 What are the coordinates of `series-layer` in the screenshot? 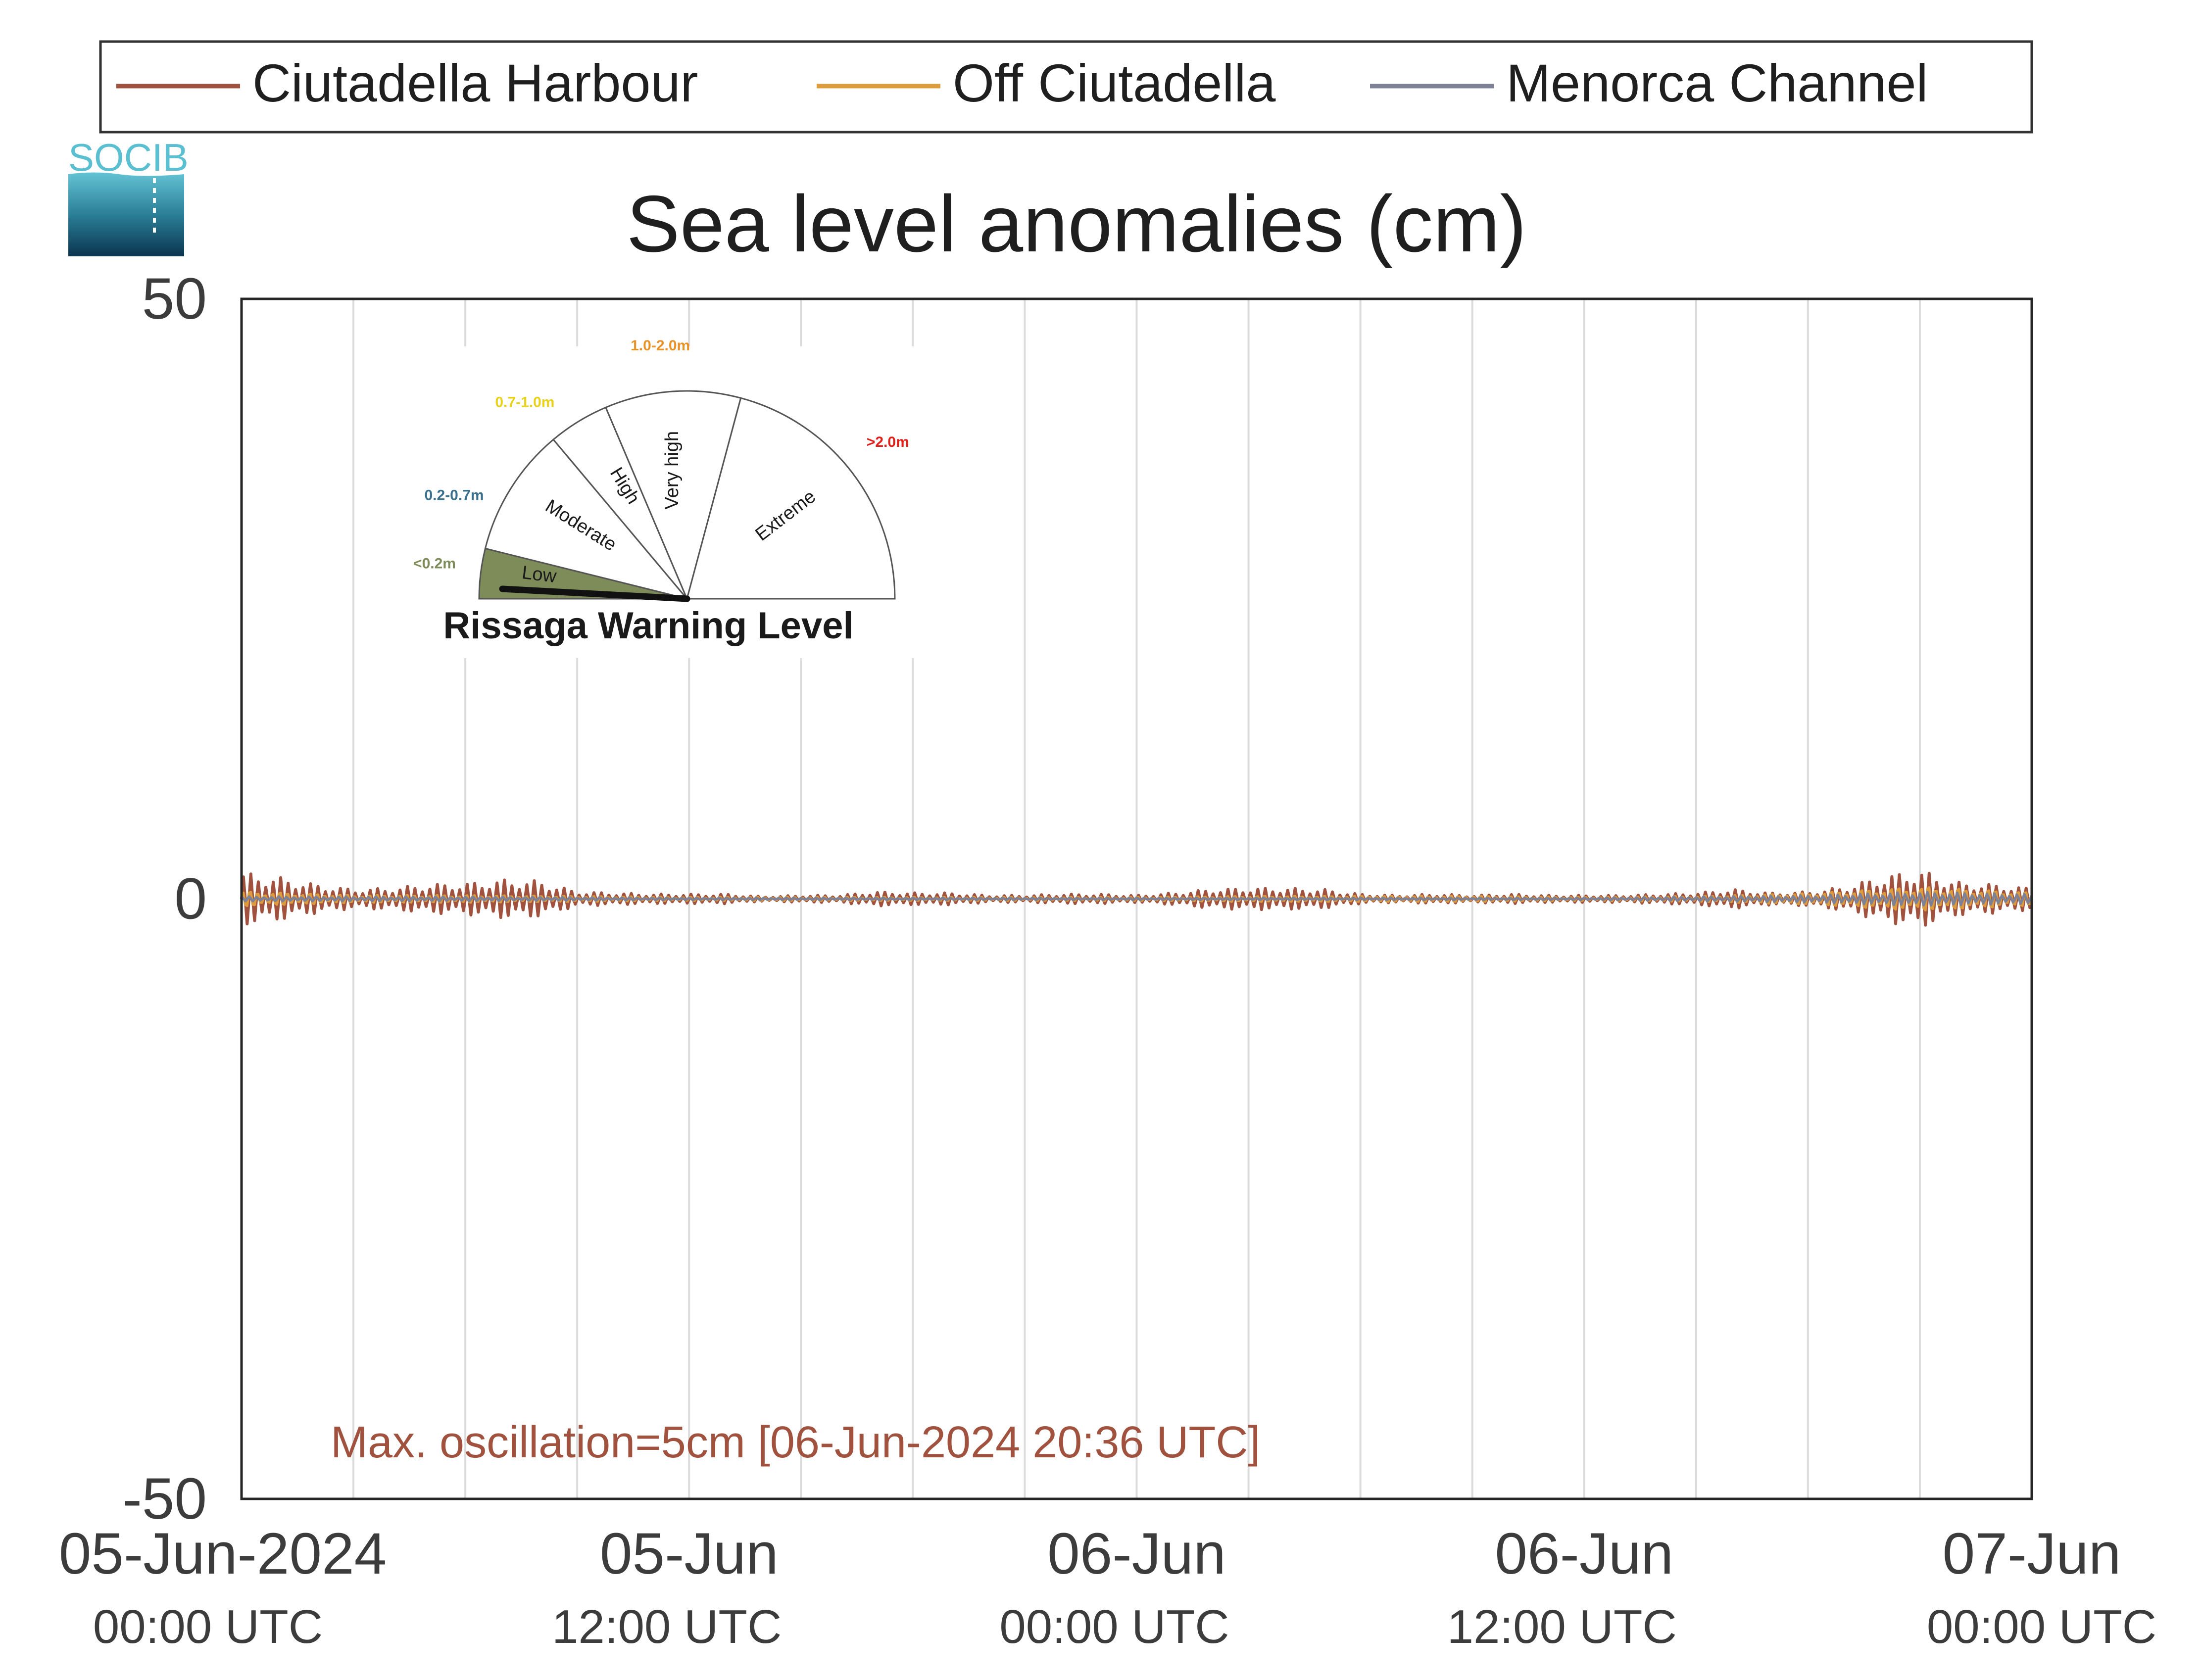 It's located at (1136, 899).